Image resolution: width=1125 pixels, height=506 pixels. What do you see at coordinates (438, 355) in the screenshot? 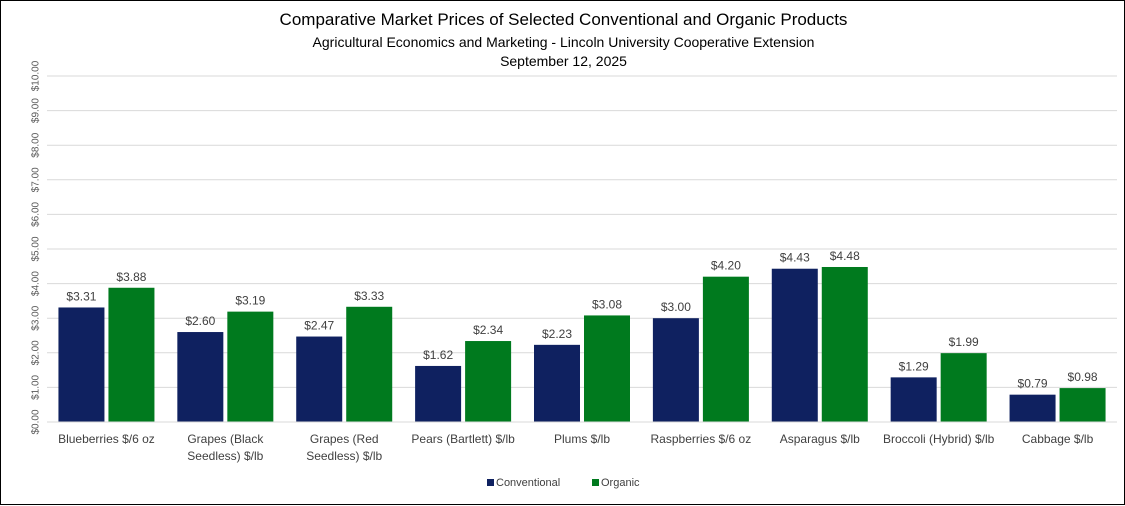
I see `data-label: $1.62` at bounding box center [438, 355].